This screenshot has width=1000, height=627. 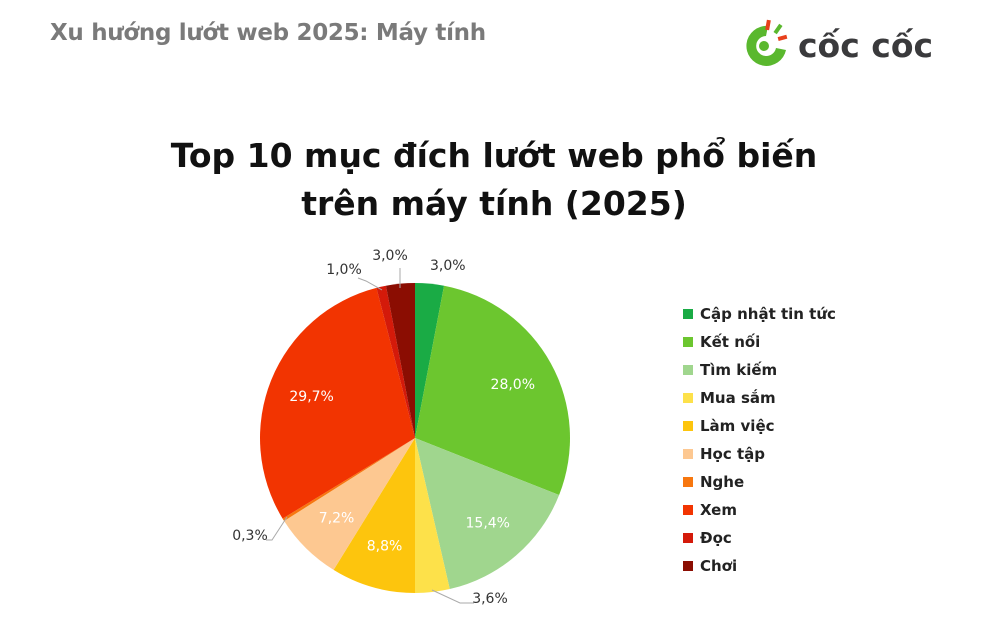 I want to click on slice-label: 29,7%, so click(x=311, y=397).